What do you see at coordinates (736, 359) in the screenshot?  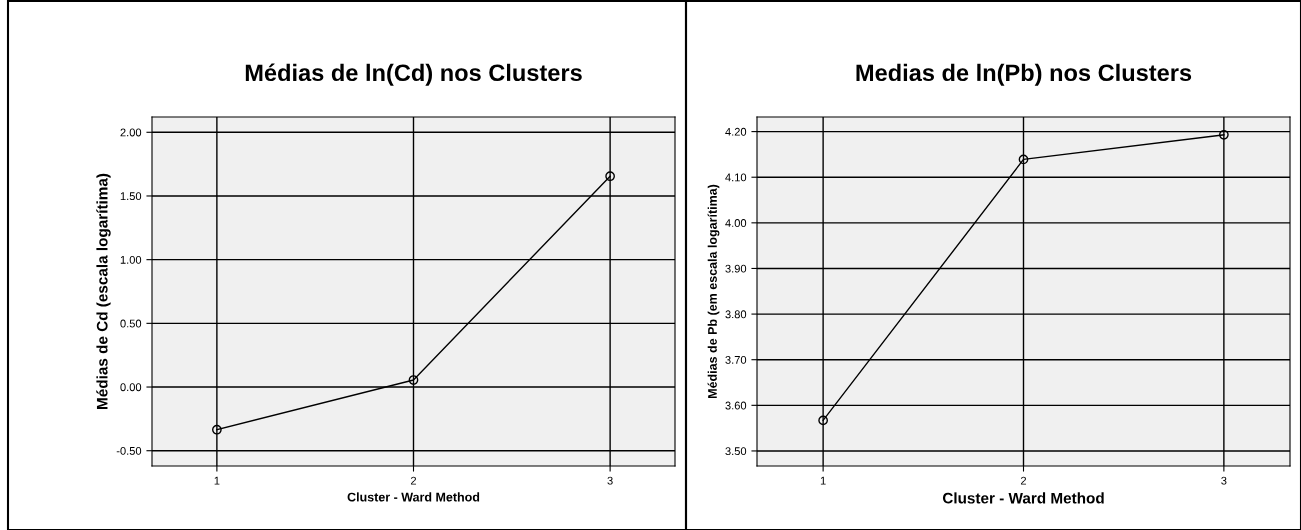 I see `y-tick-label: 3.70` at bounding box center [736, 359].